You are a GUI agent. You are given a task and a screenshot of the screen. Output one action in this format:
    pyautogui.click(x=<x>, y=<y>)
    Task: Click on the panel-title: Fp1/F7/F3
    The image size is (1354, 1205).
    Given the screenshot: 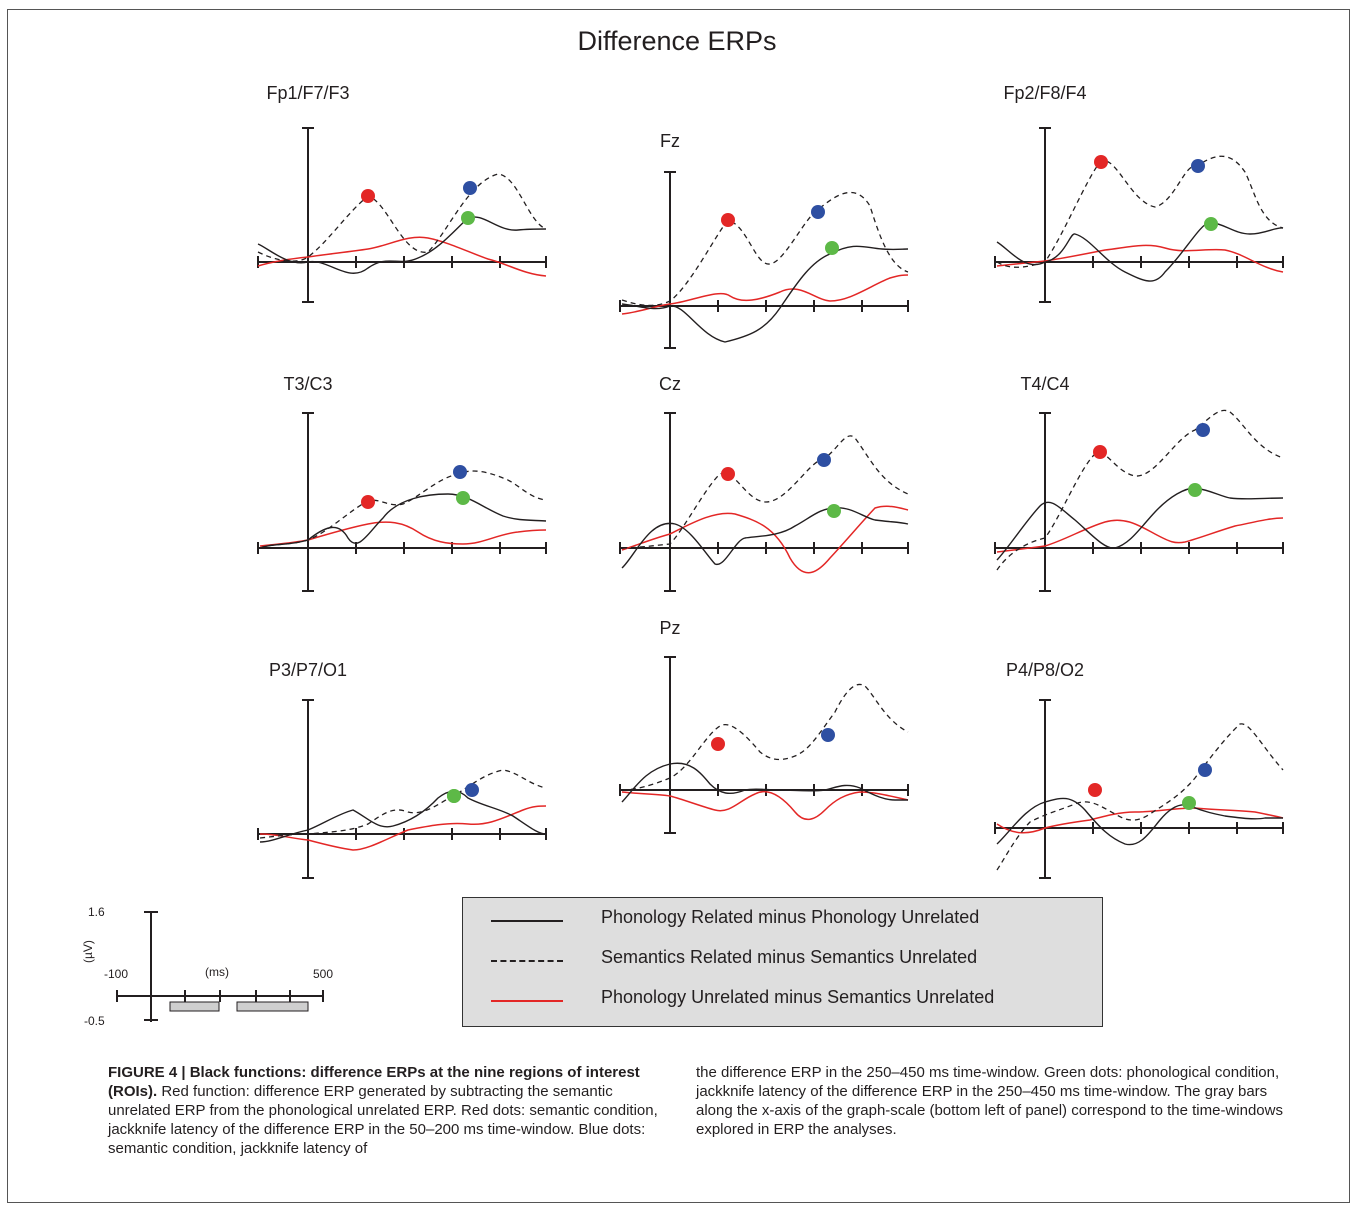 What is the action you would take?
    pyautogui.click(x=307, y=93)
    